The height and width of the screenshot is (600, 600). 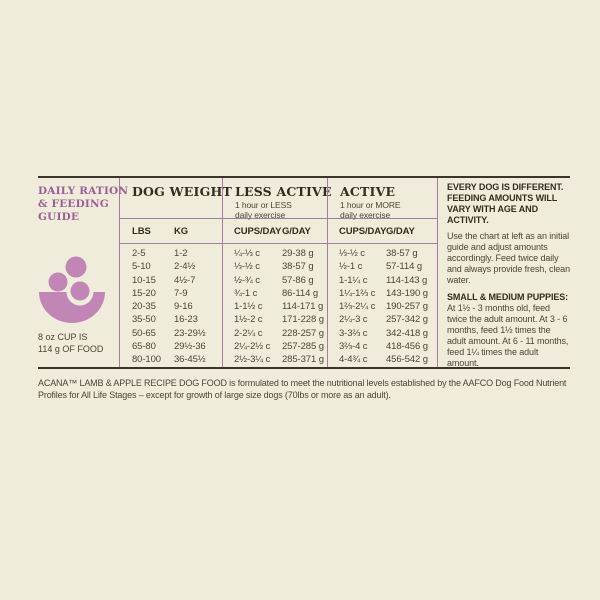 What do you see at coordinates (70, 343) in the screenshot?
I see `cup-equivalence-note: 8 oz CUP IS 114 g OF FOOD` at bounding box center [70, 343].